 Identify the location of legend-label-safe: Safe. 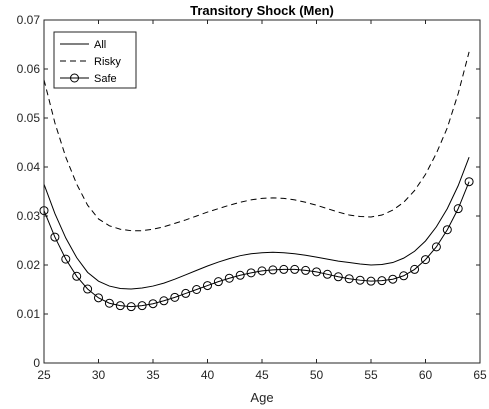
(105, 79).